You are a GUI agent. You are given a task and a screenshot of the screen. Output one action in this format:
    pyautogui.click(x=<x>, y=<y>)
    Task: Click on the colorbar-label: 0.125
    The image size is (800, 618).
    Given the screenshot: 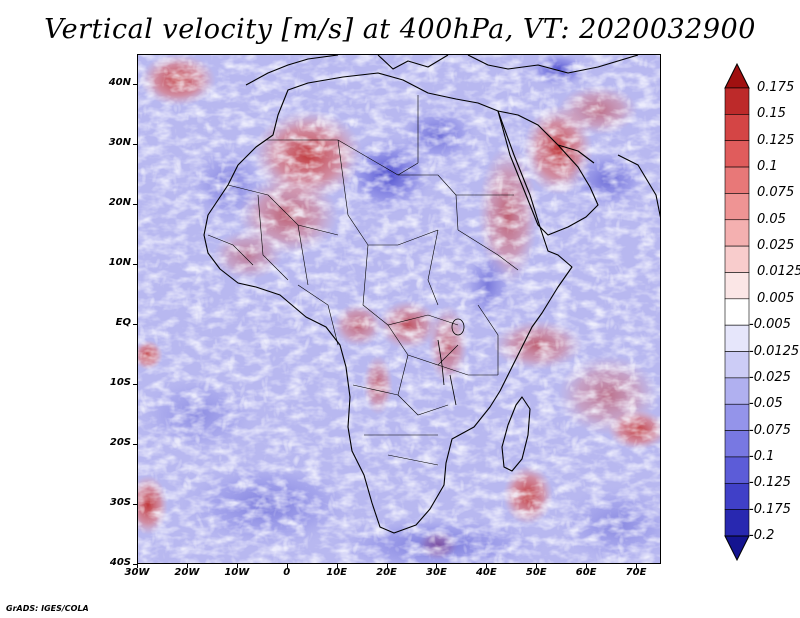 What is the action you would take?
    pyautogui.click(x=776, y=140)
    